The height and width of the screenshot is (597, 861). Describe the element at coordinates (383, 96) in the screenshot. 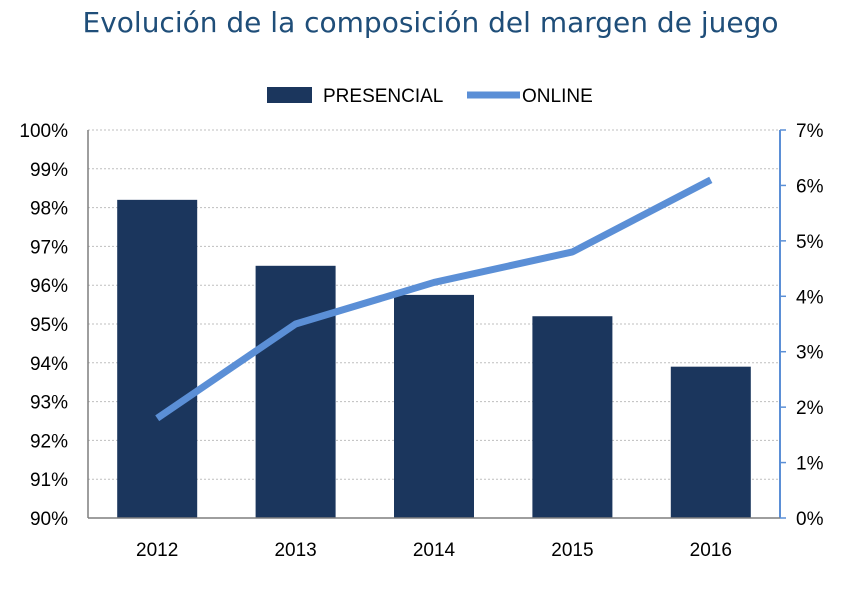

I see `legend-label-presencial: PRESENCIAL` at that location.